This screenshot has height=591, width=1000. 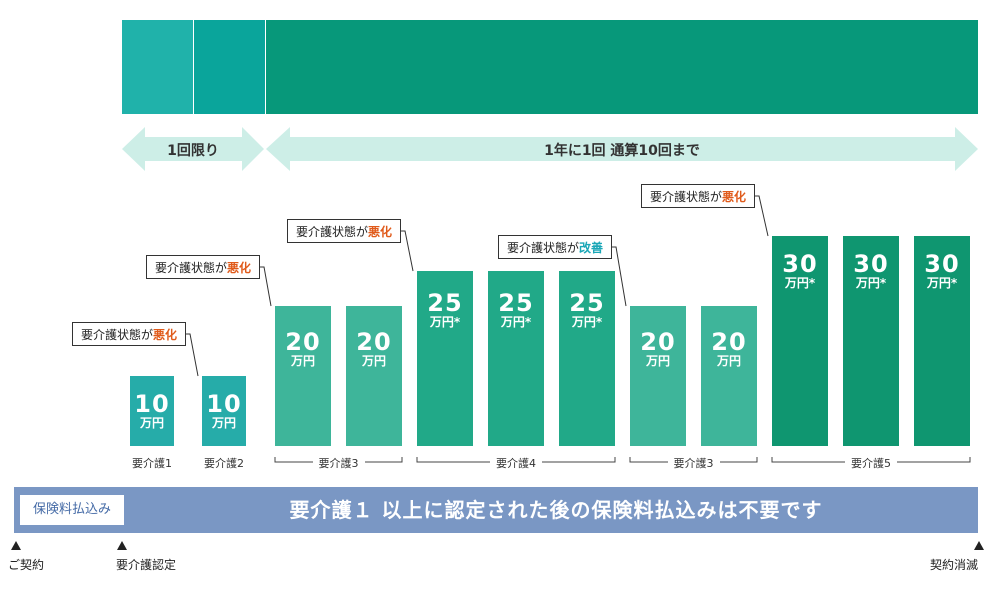 What do you see at coordinates (122, 545) in the screenshot?
I see `certified-marker-icon` at bounding box center [122, 545].